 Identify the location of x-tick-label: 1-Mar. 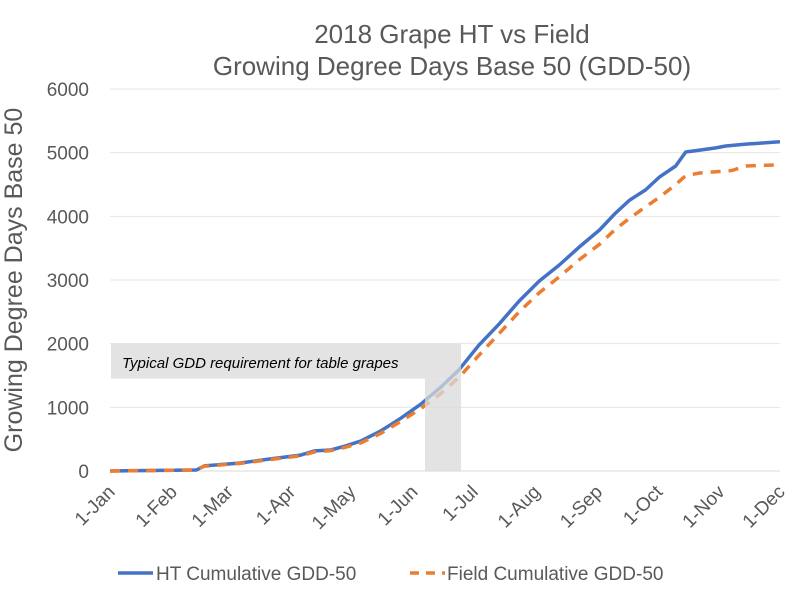
(213, 506).